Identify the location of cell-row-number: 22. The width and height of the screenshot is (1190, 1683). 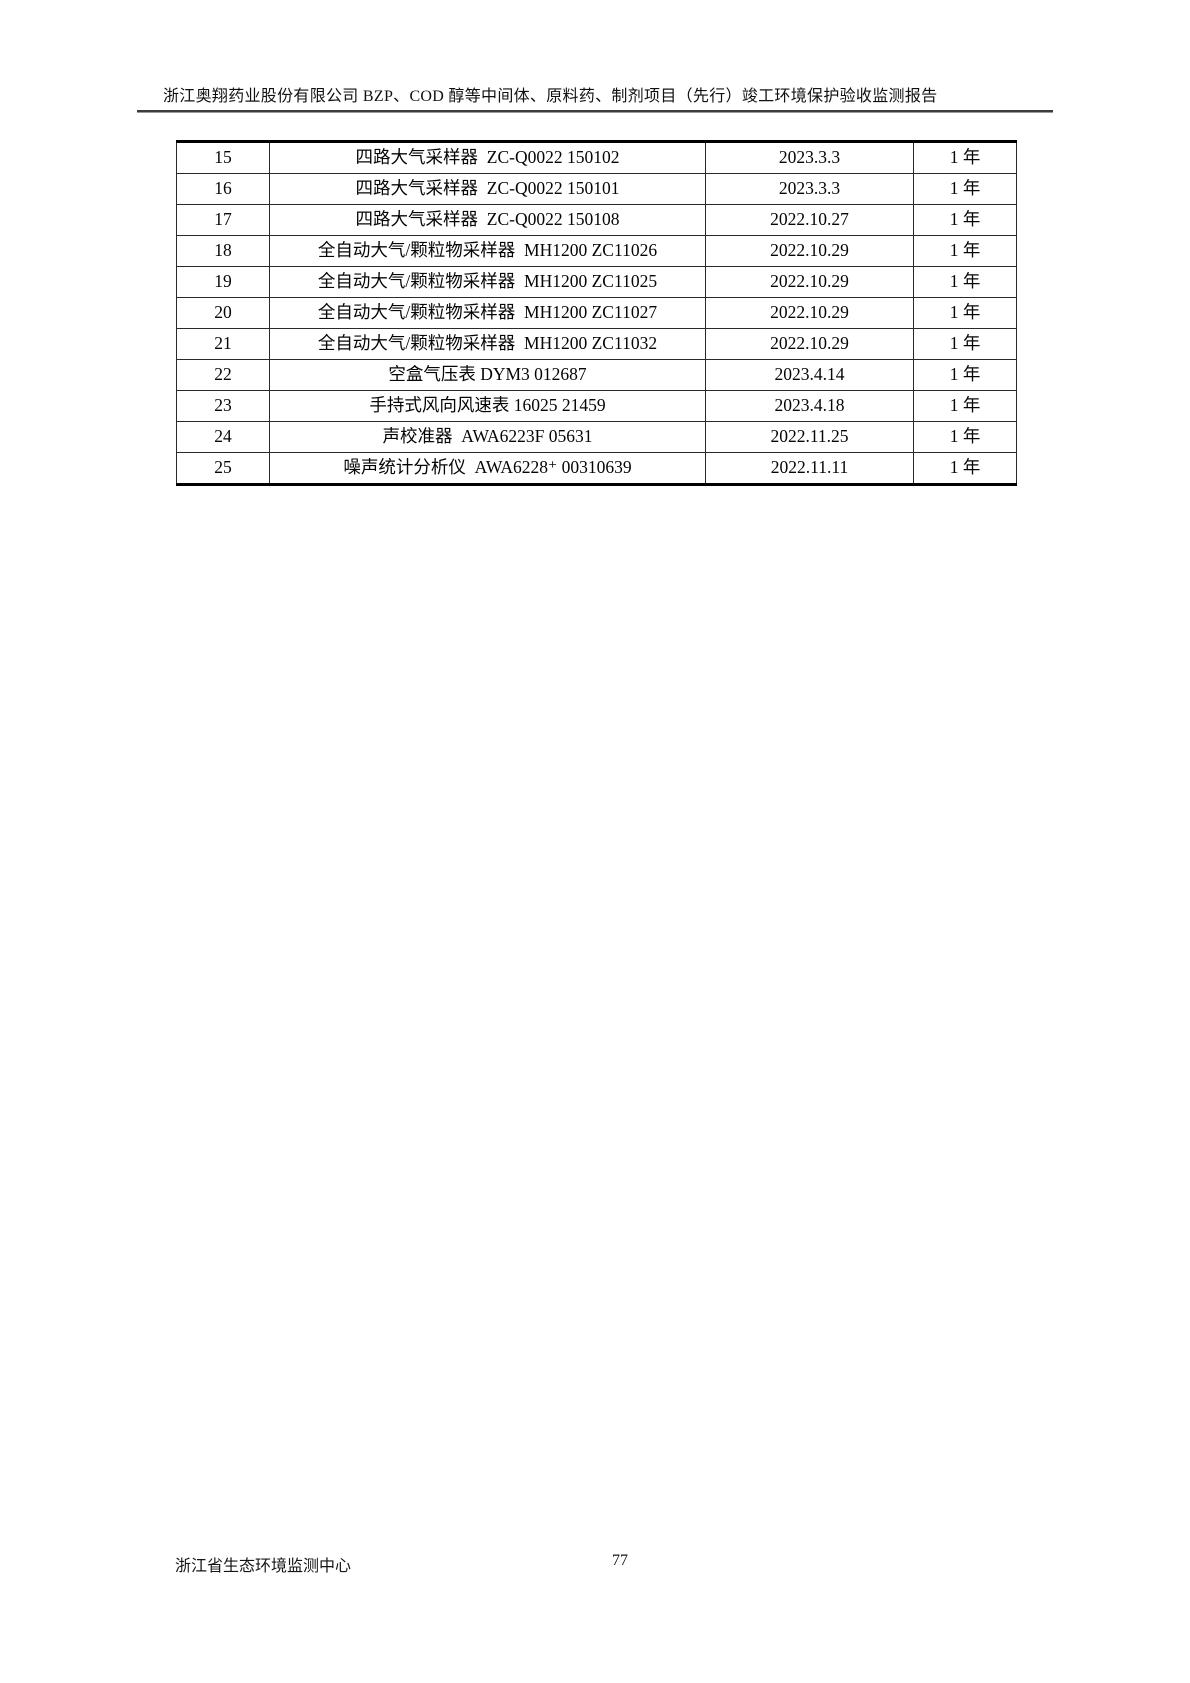
(223, 375).